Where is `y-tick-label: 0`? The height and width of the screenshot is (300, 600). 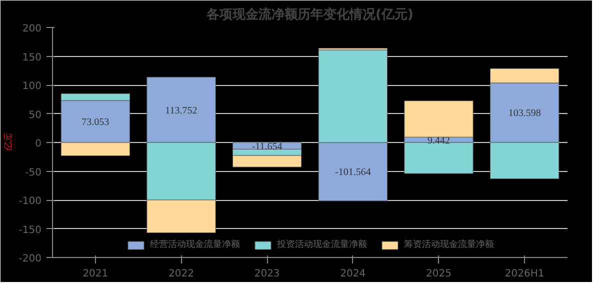 y-tick-label: 0 is located at coordinates (38, 144).